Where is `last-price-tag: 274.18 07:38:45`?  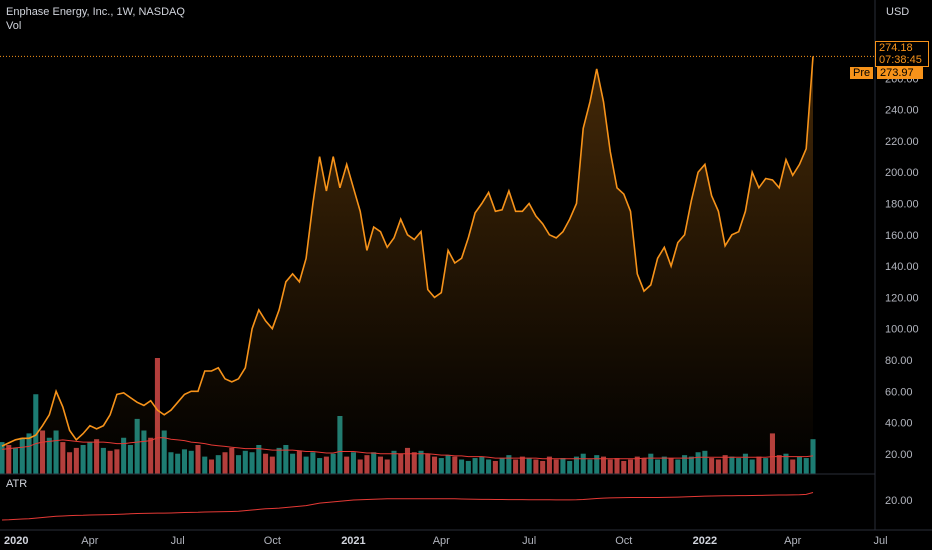 last-price-tag: 274.18 07:38:45 is located at coordinates (902, 54).